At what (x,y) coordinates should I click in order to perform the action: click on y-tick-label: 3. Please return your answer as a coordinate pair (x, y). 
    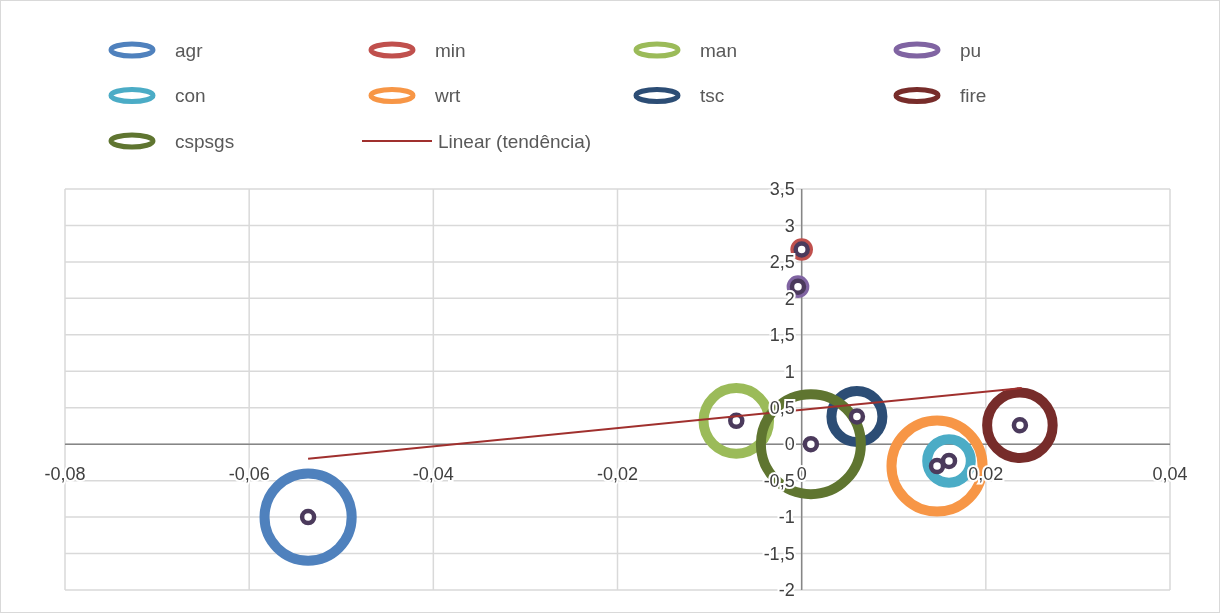
    Looking at the image, I should click on (789, 225).